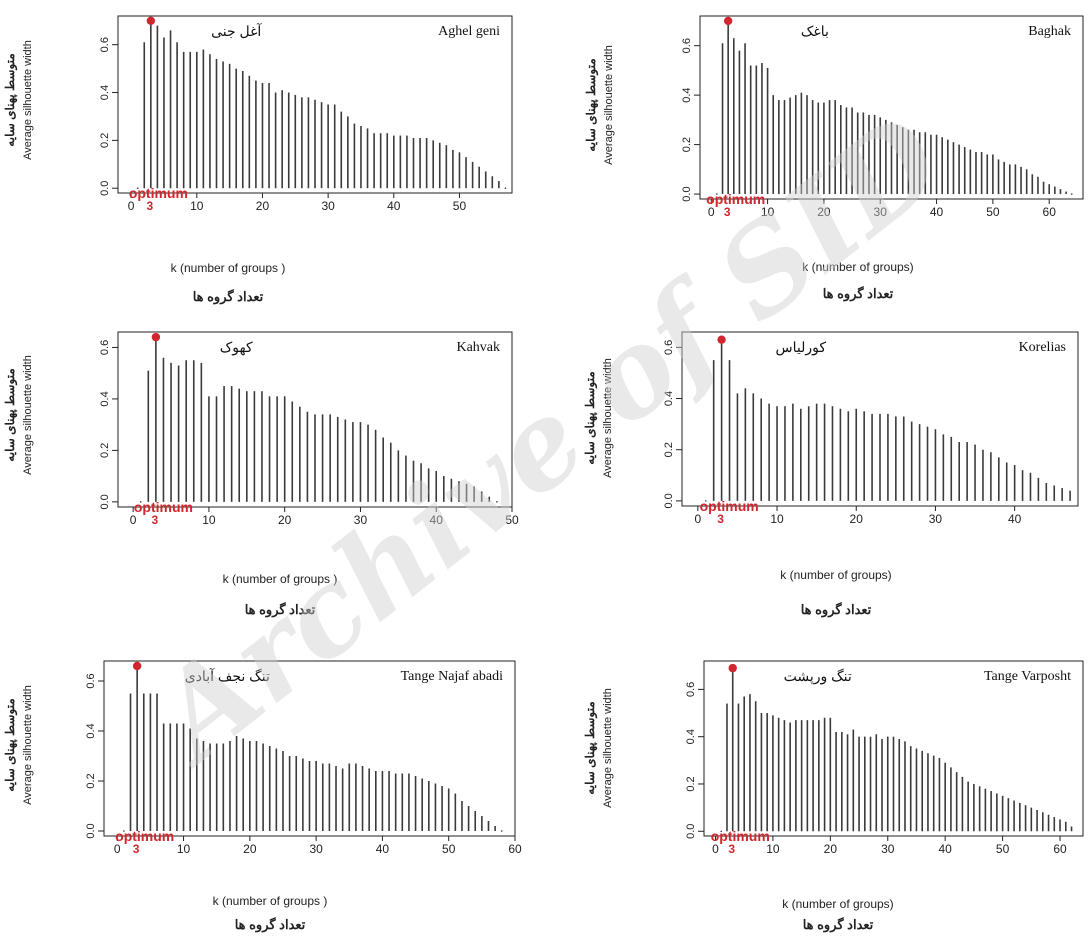 Image resolution: width=1090 pixels, height=939 pixels. I want to click on panel-title: Tange Varposht, so click(1027, 676).